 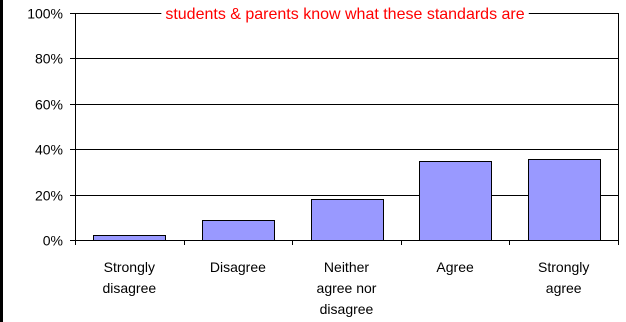 I want to click on y-tick-label: 80%, so click(x=49, y=59).